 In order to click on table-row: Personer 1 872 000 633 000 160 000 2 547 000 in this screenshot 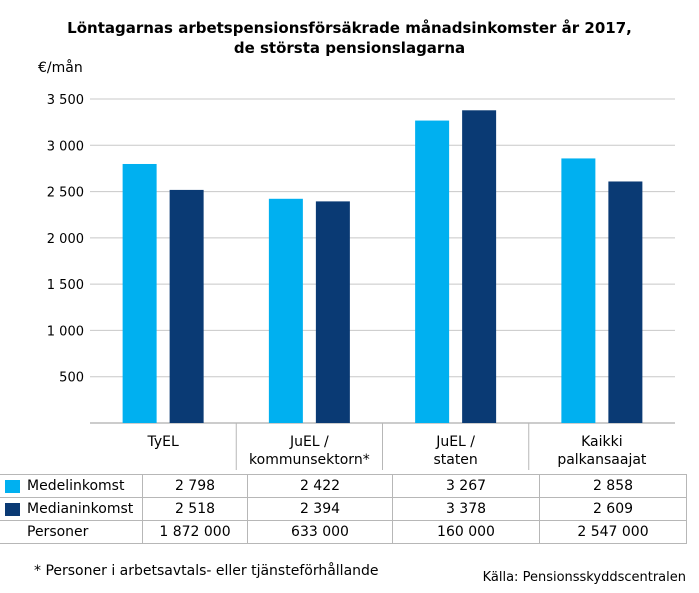, I will do `click(343, 532)`.